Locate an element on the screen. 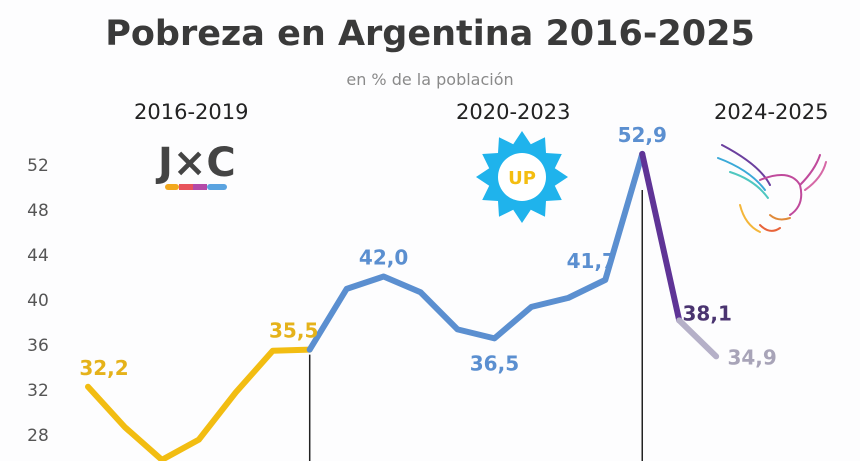 The height and width of the screenshot is (461, 860). eagle-logo is located at coordinates (772, 188).